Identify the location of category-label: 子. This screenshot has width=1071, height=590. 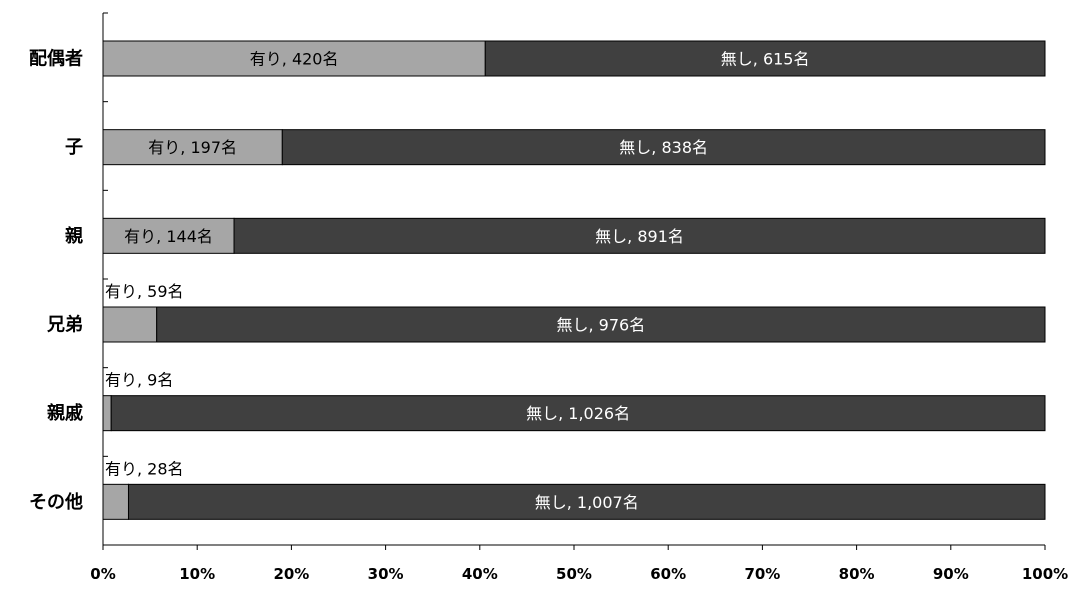
(74, 147).